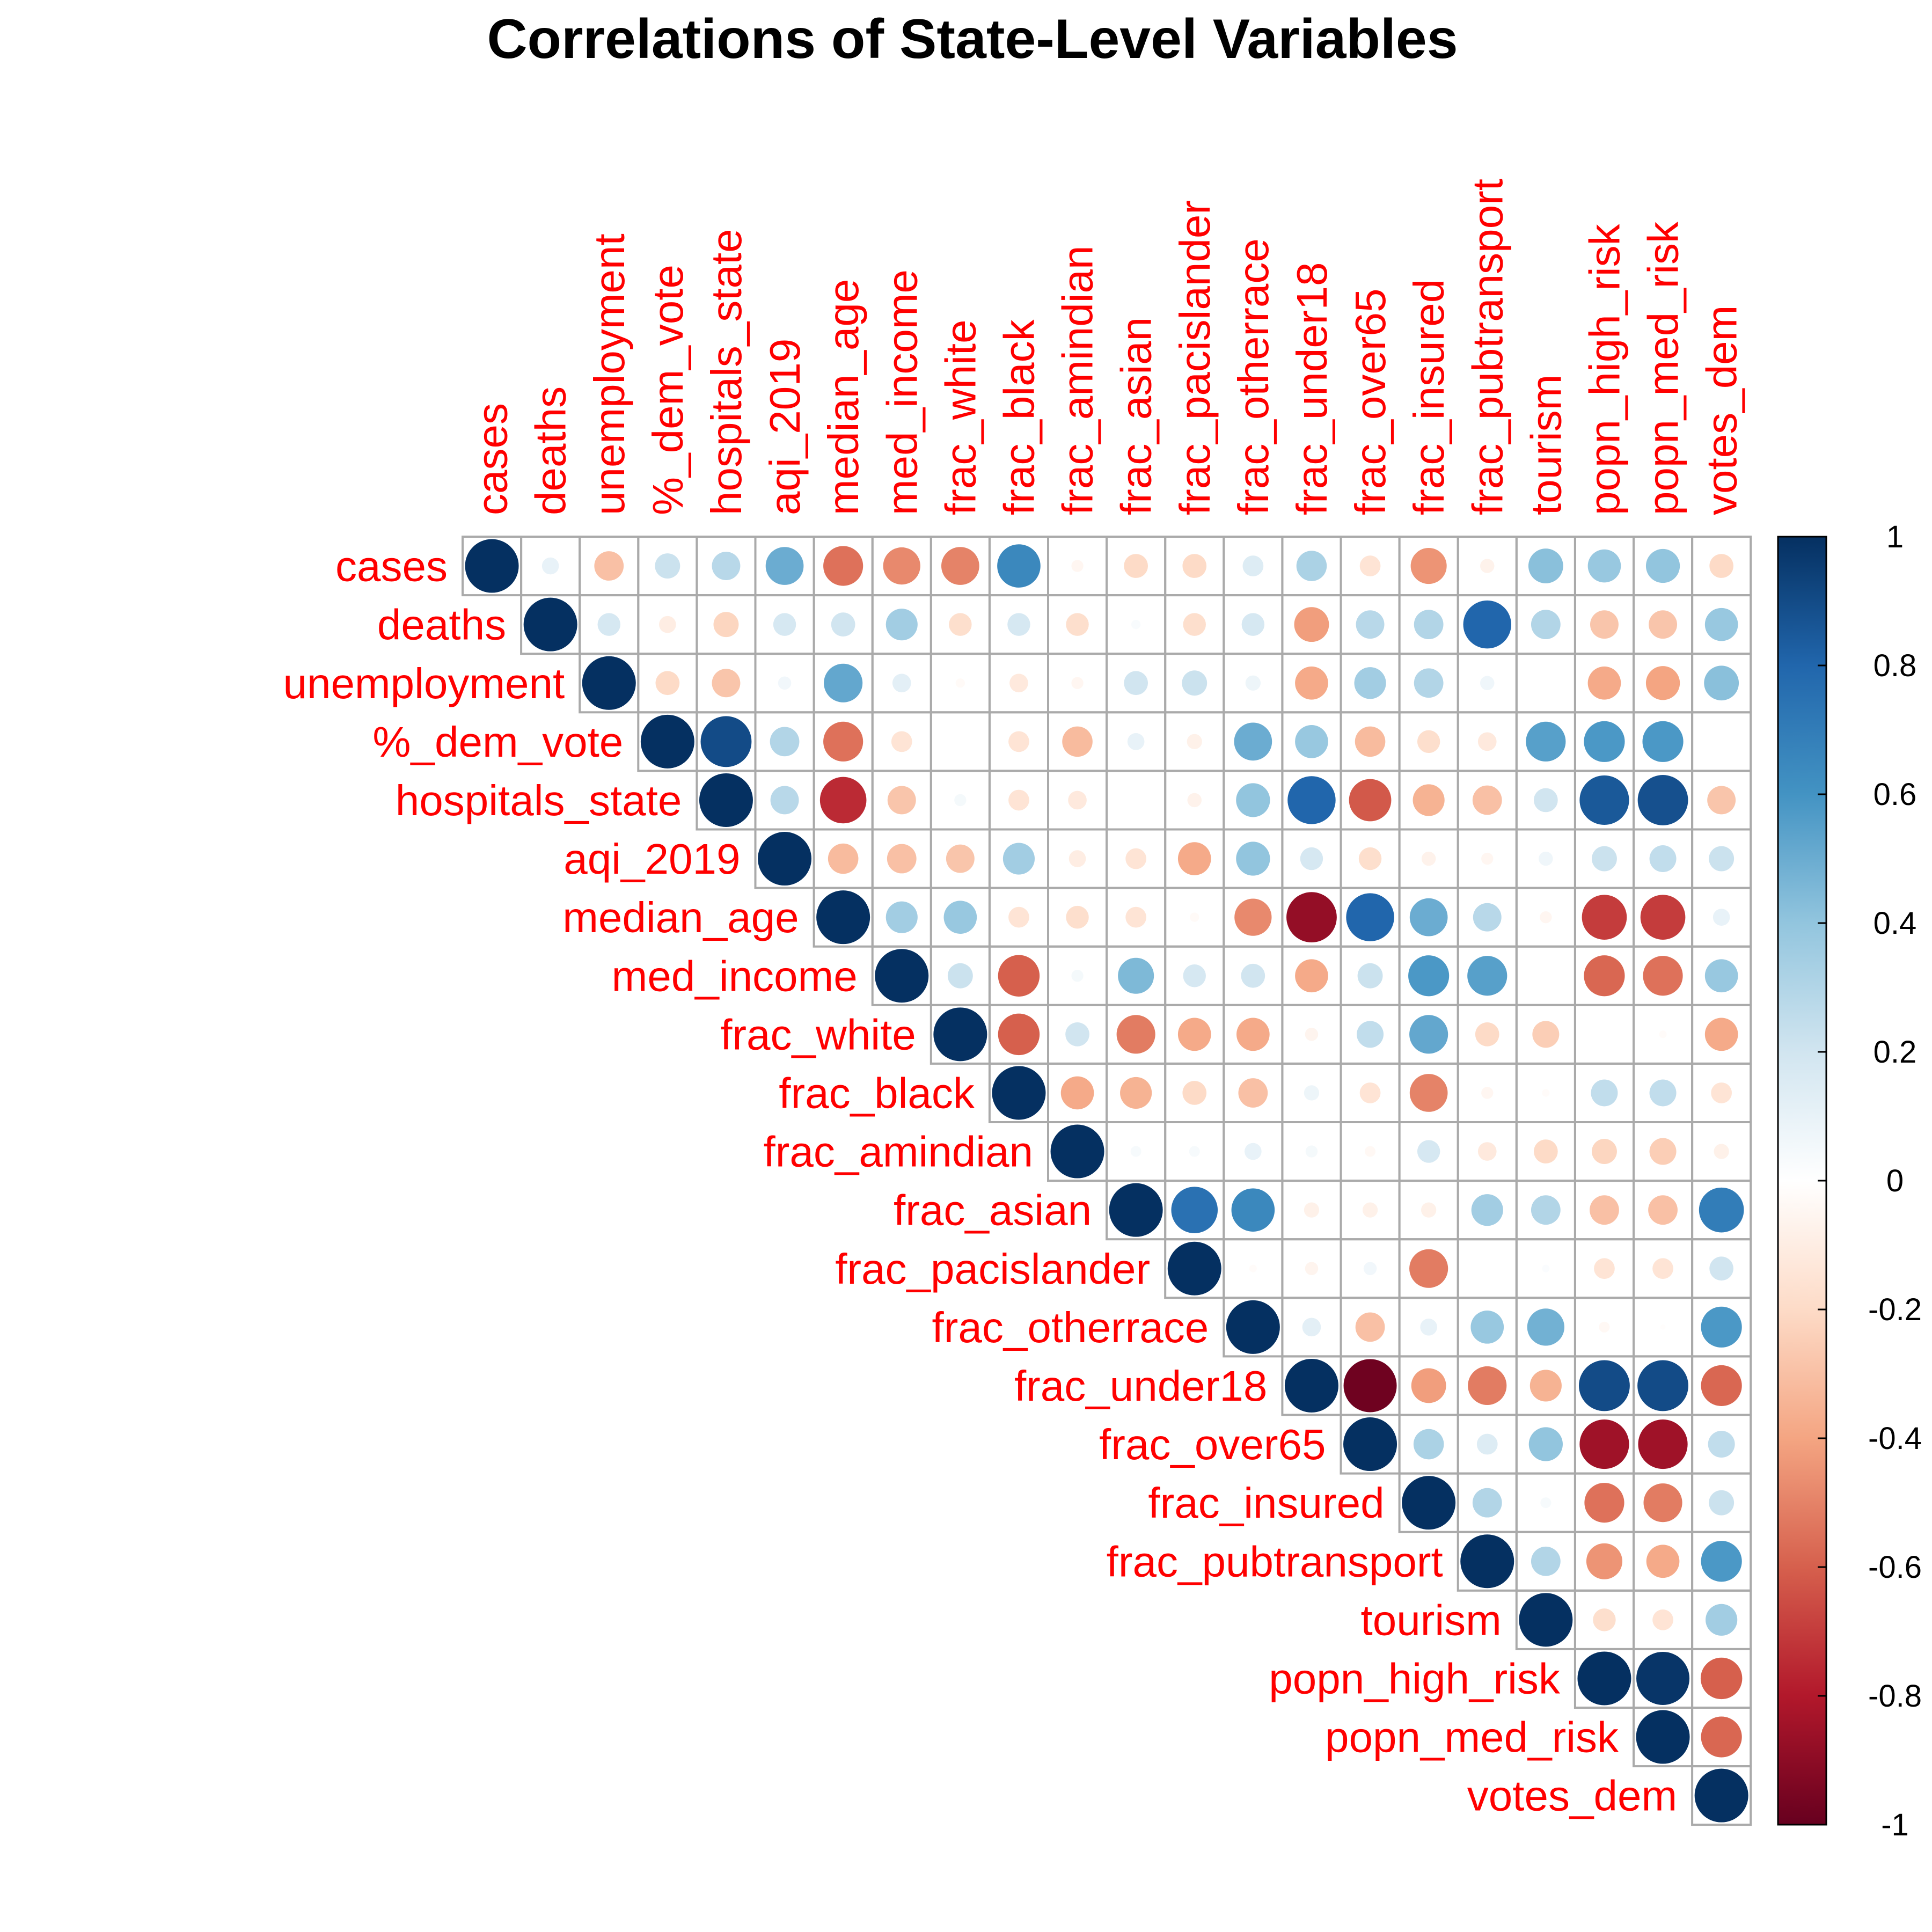  Describe the element at coordinates (391, 566) in the screenshot. I see `row-label: cases` at that location.